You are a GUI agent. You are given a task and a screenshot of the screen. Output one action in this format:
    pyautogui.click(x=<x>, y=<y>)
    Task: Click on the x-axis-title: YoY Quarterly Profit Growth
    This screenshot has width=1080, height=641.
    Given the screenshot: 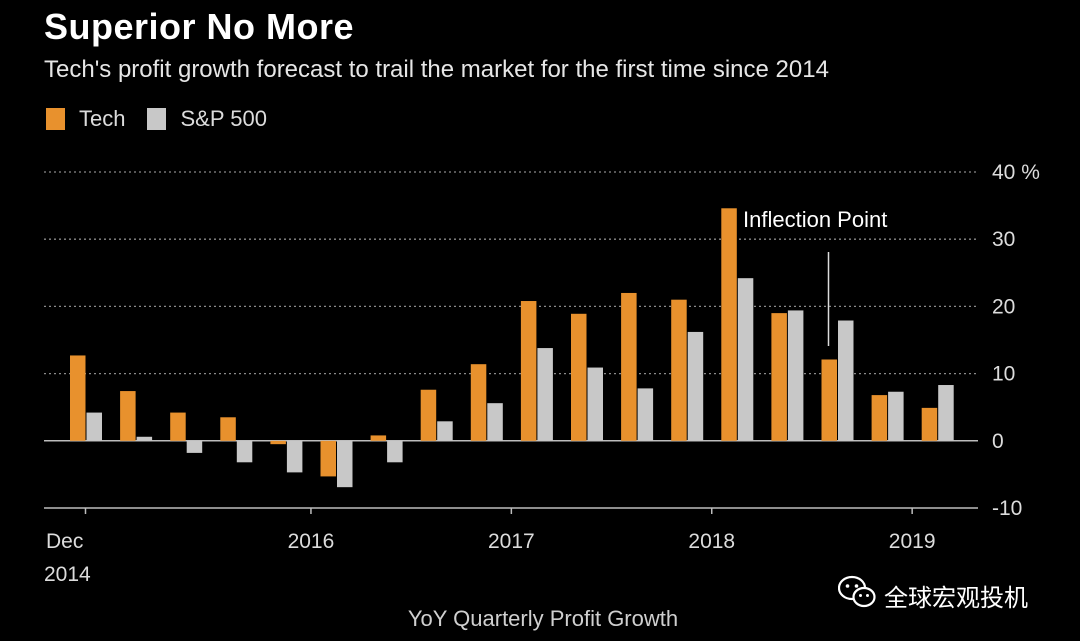 What is the action you would take?
    pyautogui.click(x=543, y=618)
    